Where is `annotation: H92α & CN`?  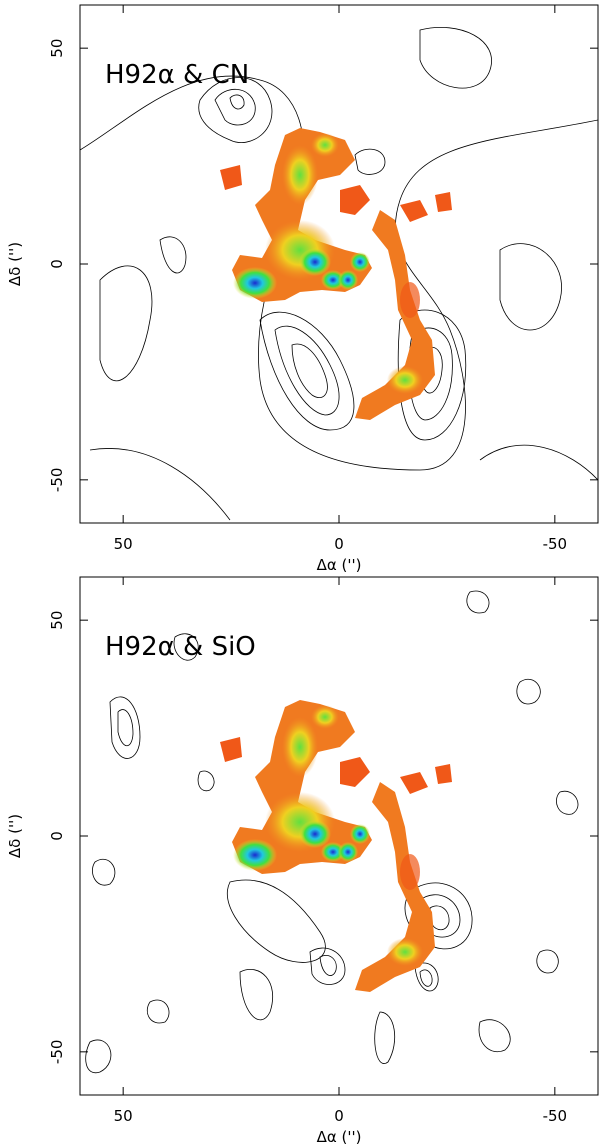 annotation: H92α & CN is located at coordinates (177, 75).